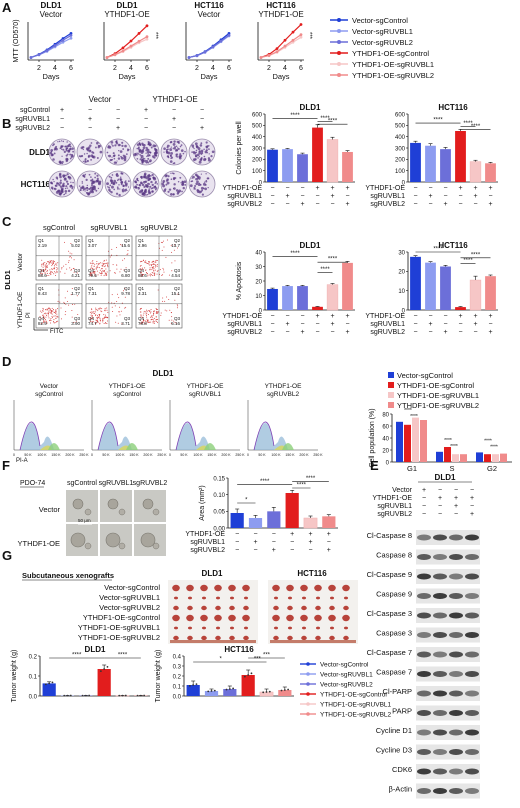  What do you see at coordinates (206, 386) in the screenshot?
I see `histogram-label: YTHDF1-OE` at bounding box center [206, 386].